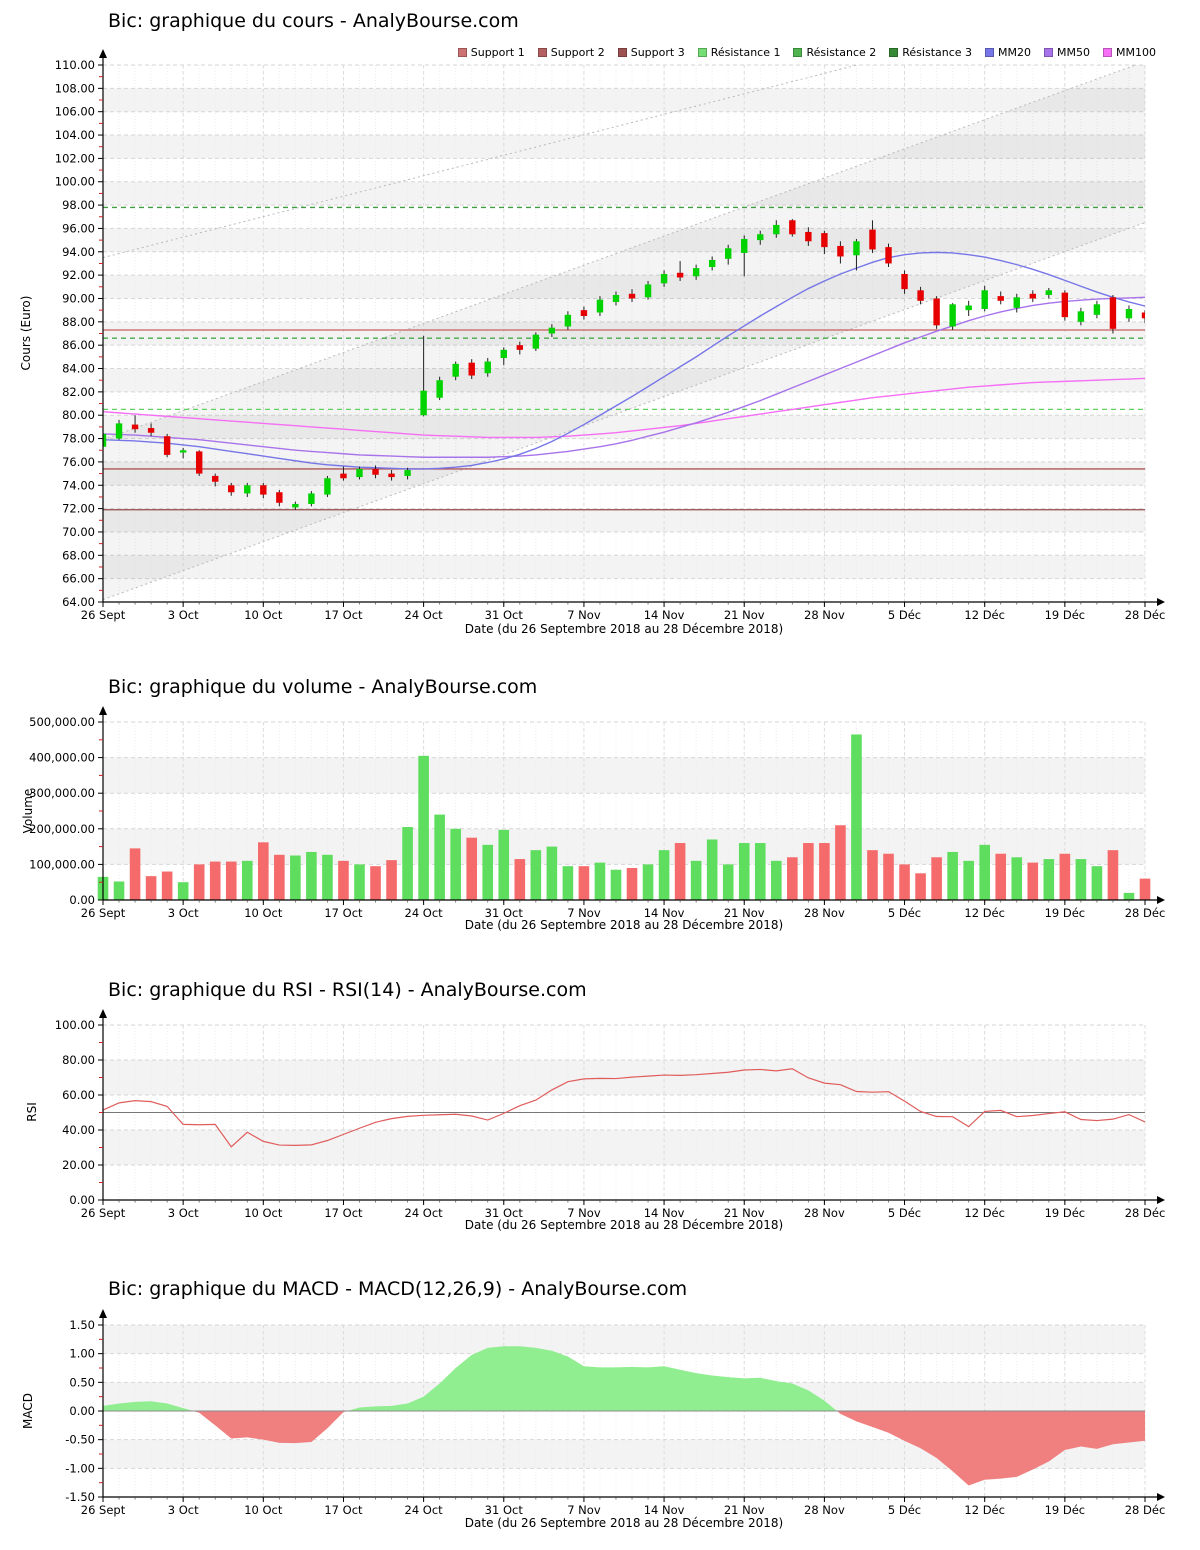 The height and width of the screenshot is (1550, 1200). I want to click on svg-text: -0.50, so click(80, 1440).